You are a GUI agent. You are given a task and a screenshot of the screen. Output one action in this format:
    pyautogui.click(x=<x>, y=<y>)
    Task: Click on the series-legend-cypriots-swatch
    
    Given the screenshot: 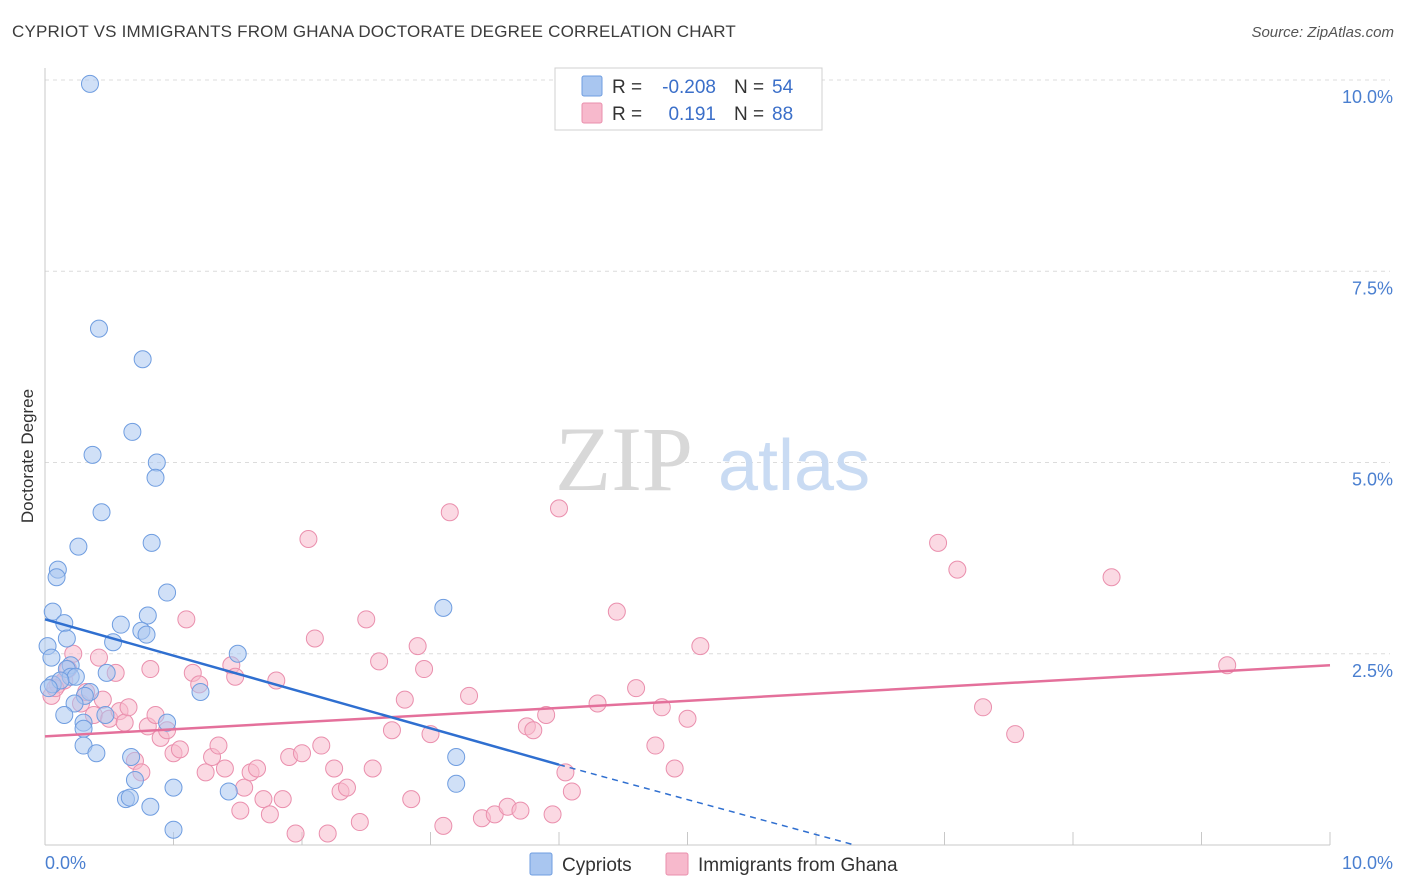 What is the action you would take?
    pyautogui.click(x=541, y=864)
    